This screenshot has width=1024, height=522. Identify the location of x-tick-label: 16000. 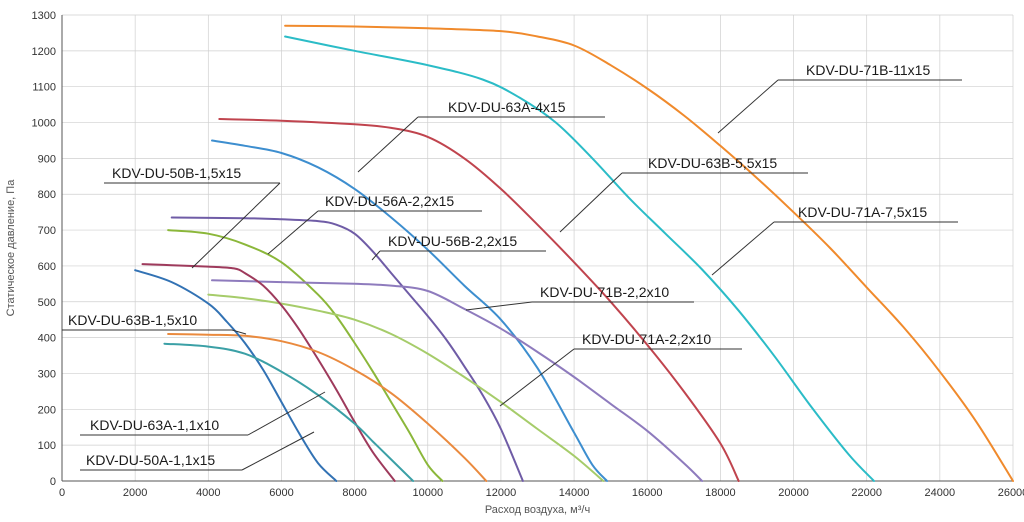
(647, 493).